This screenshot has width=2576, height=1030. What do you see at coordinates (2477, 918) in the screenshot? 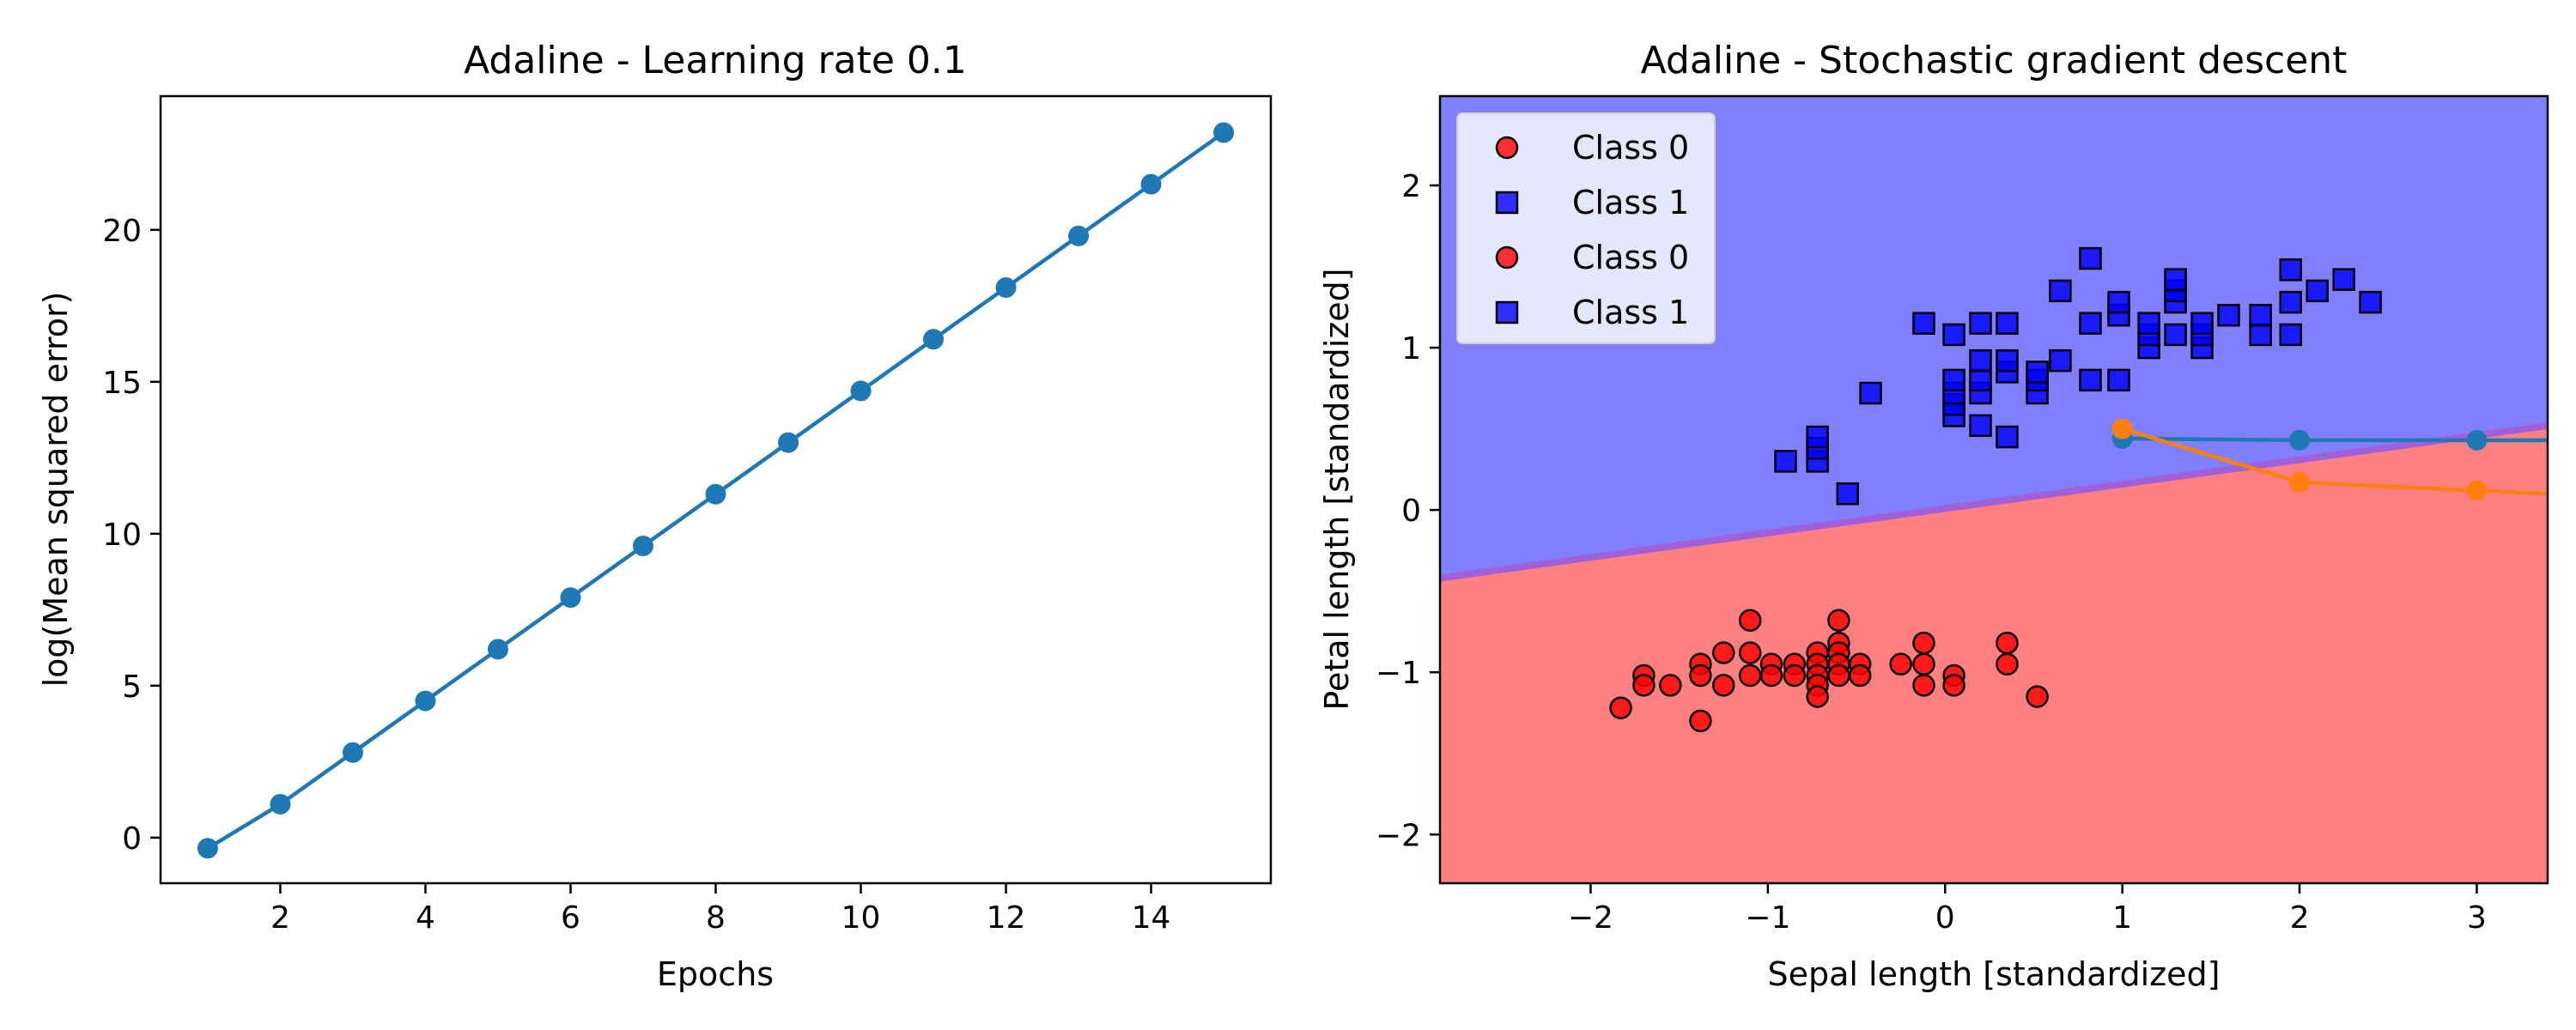
I see `right-x-tick-label: 3` at bounding box center [2477, 918].